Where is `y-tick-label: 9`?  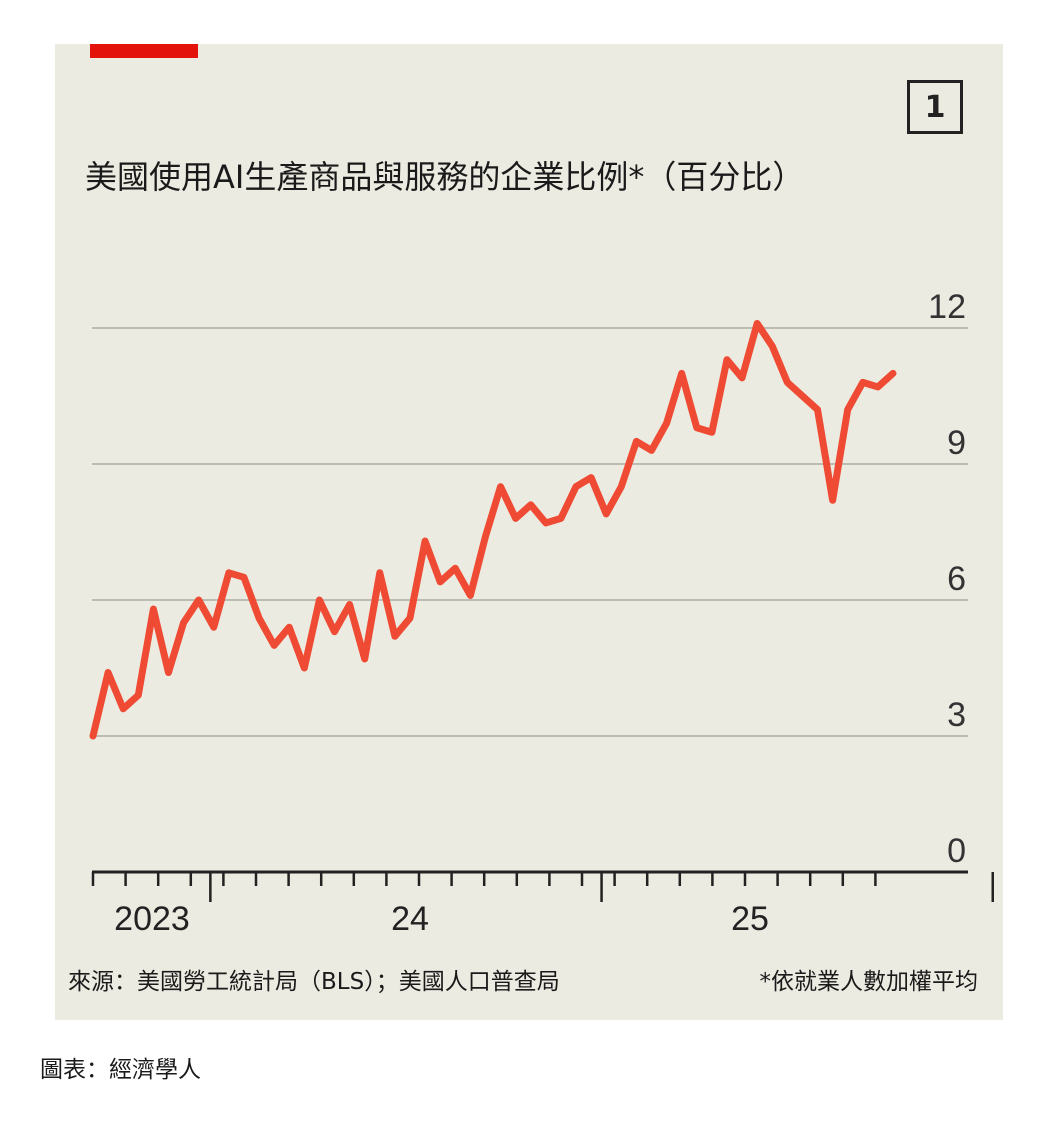 y-tick-label: 9 is located at coordinates (956, 443).